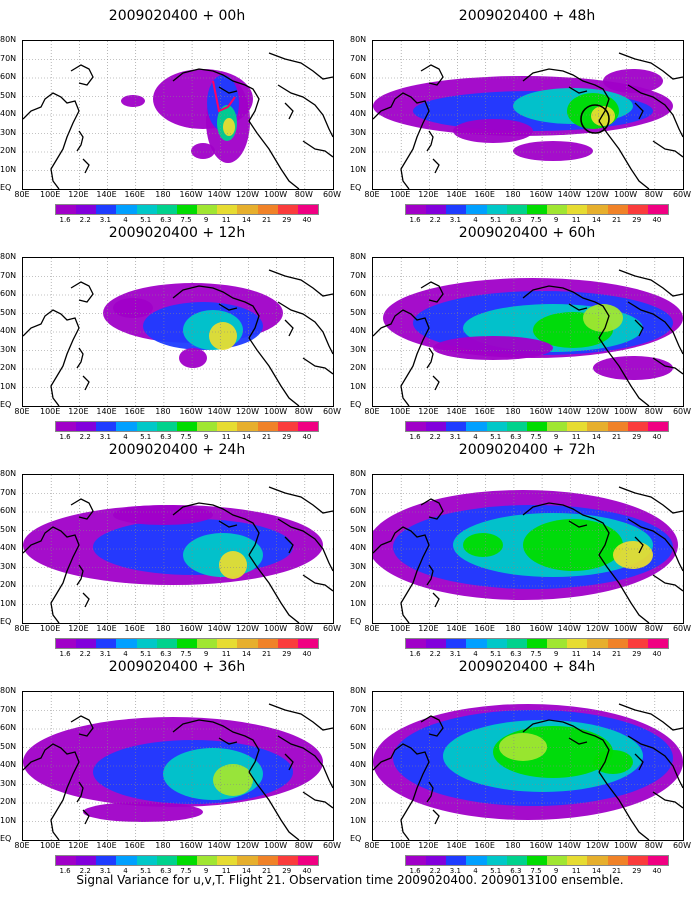 This screenshot has height=900, width=700. What do you see at coordinates (163, 411) in the screenshot?
I see `lon-label: 180` at bounding box center [163, 411].